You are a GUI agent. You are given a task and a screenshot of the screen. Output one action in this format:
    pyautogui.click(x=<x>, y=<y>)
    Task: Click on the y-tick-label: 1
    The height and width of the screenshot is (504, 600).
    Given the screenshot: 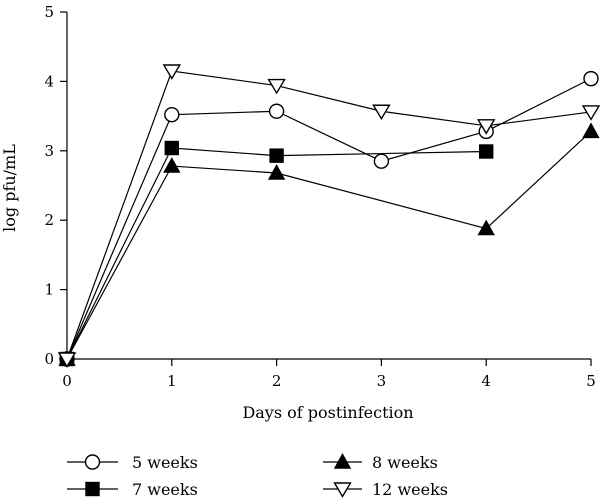 What is the action you would take?
    pyautogui.click(x=49, y=290)
    